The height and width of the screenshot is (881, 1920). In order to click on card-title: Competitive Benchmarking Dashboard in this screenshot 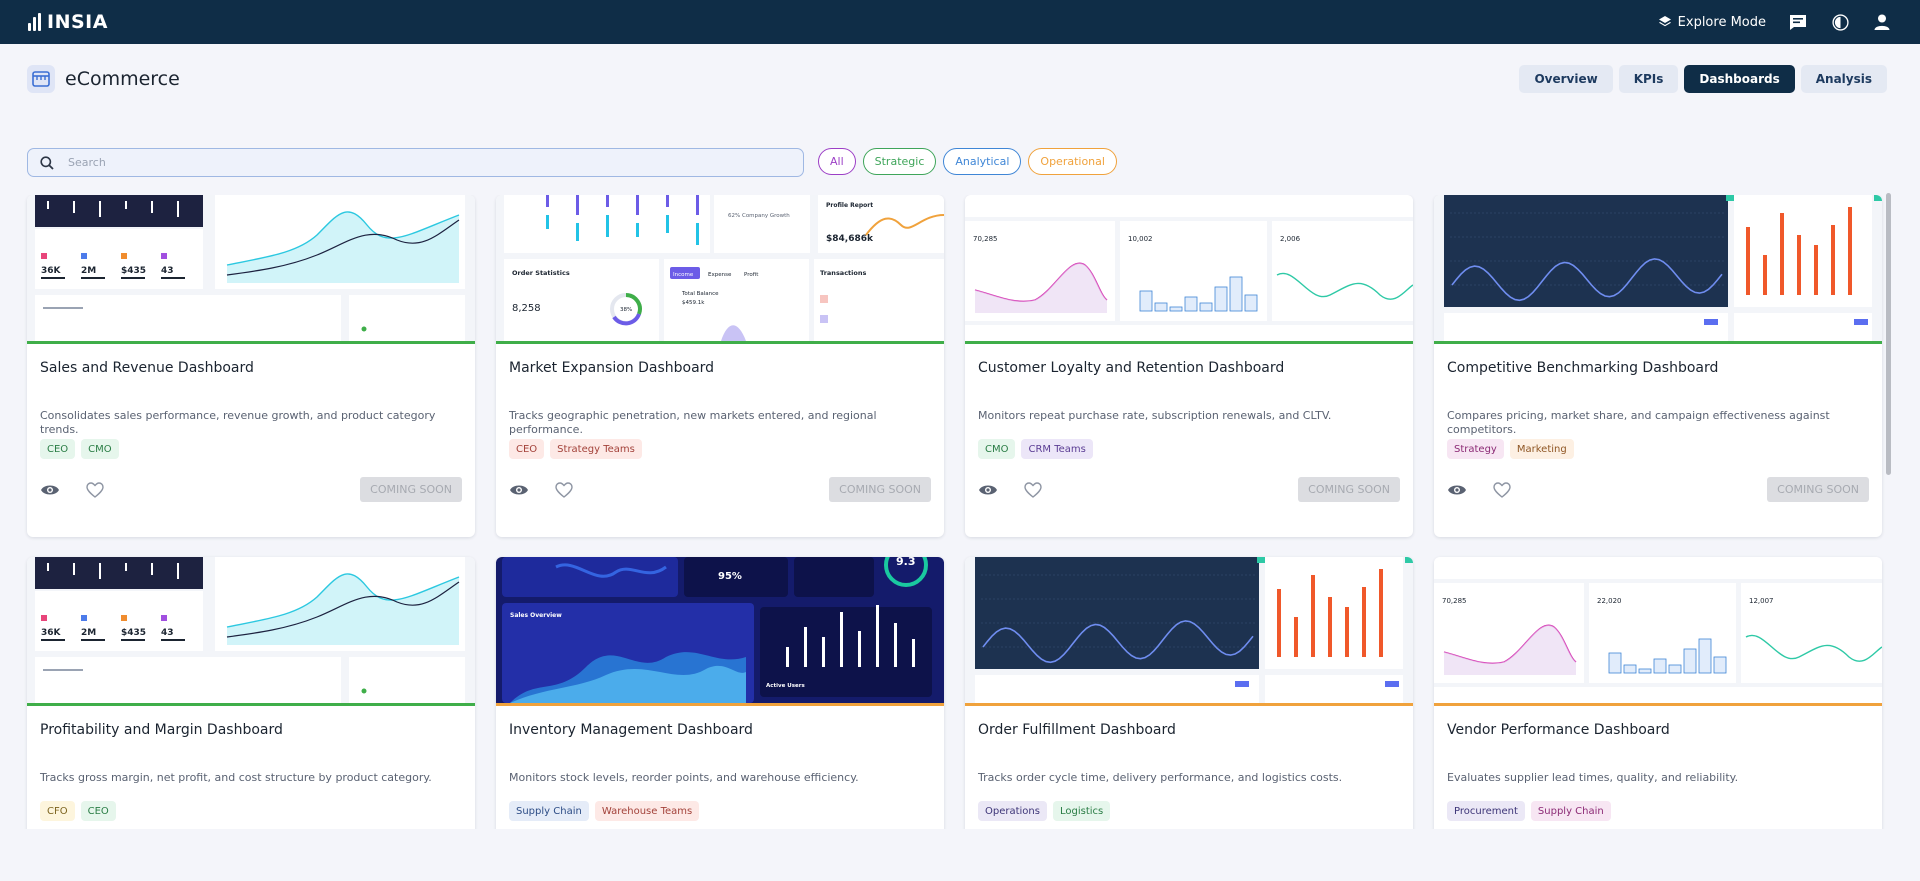, I will do `click(1583, 368)`.